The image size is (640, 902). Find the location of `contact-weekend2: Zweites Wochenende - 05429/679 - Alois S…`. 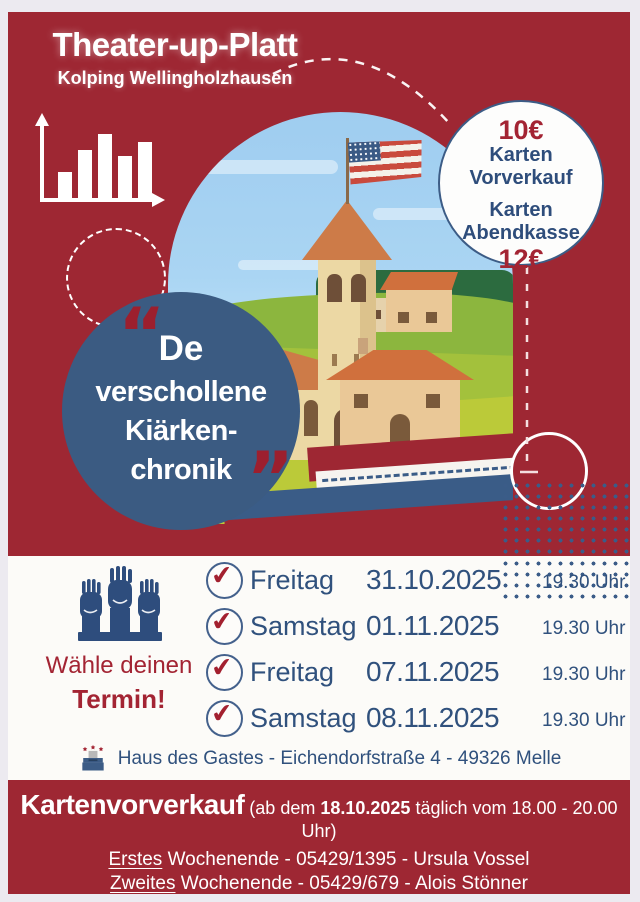

contact-weekend2: Zweites Wochenende - 05429/679 - Alois S… is located at coordinates (319, 883).